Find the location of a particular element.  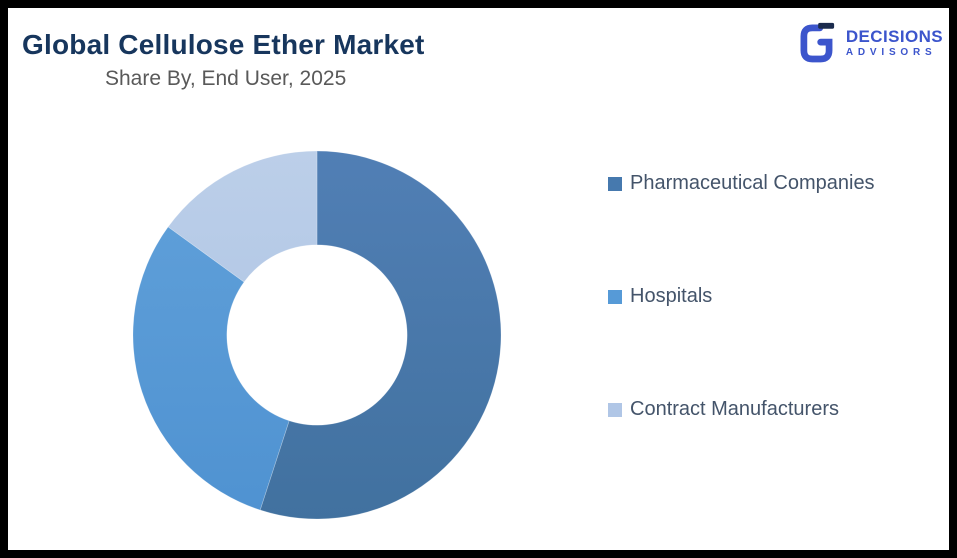

legend-item-pharmaceutical-companies: Pharmaceutical Companies is located at coordinates (741, 183).